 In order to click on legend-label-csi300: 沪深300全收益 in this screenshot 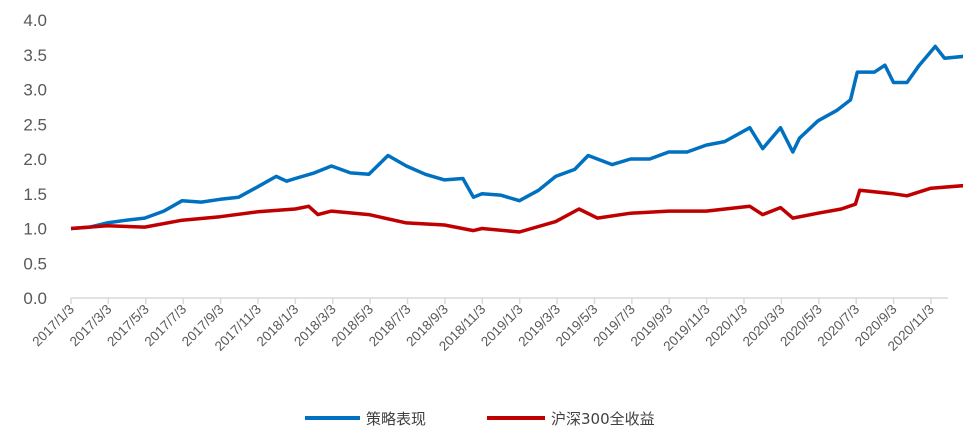, I will do `click(603, 419)`.